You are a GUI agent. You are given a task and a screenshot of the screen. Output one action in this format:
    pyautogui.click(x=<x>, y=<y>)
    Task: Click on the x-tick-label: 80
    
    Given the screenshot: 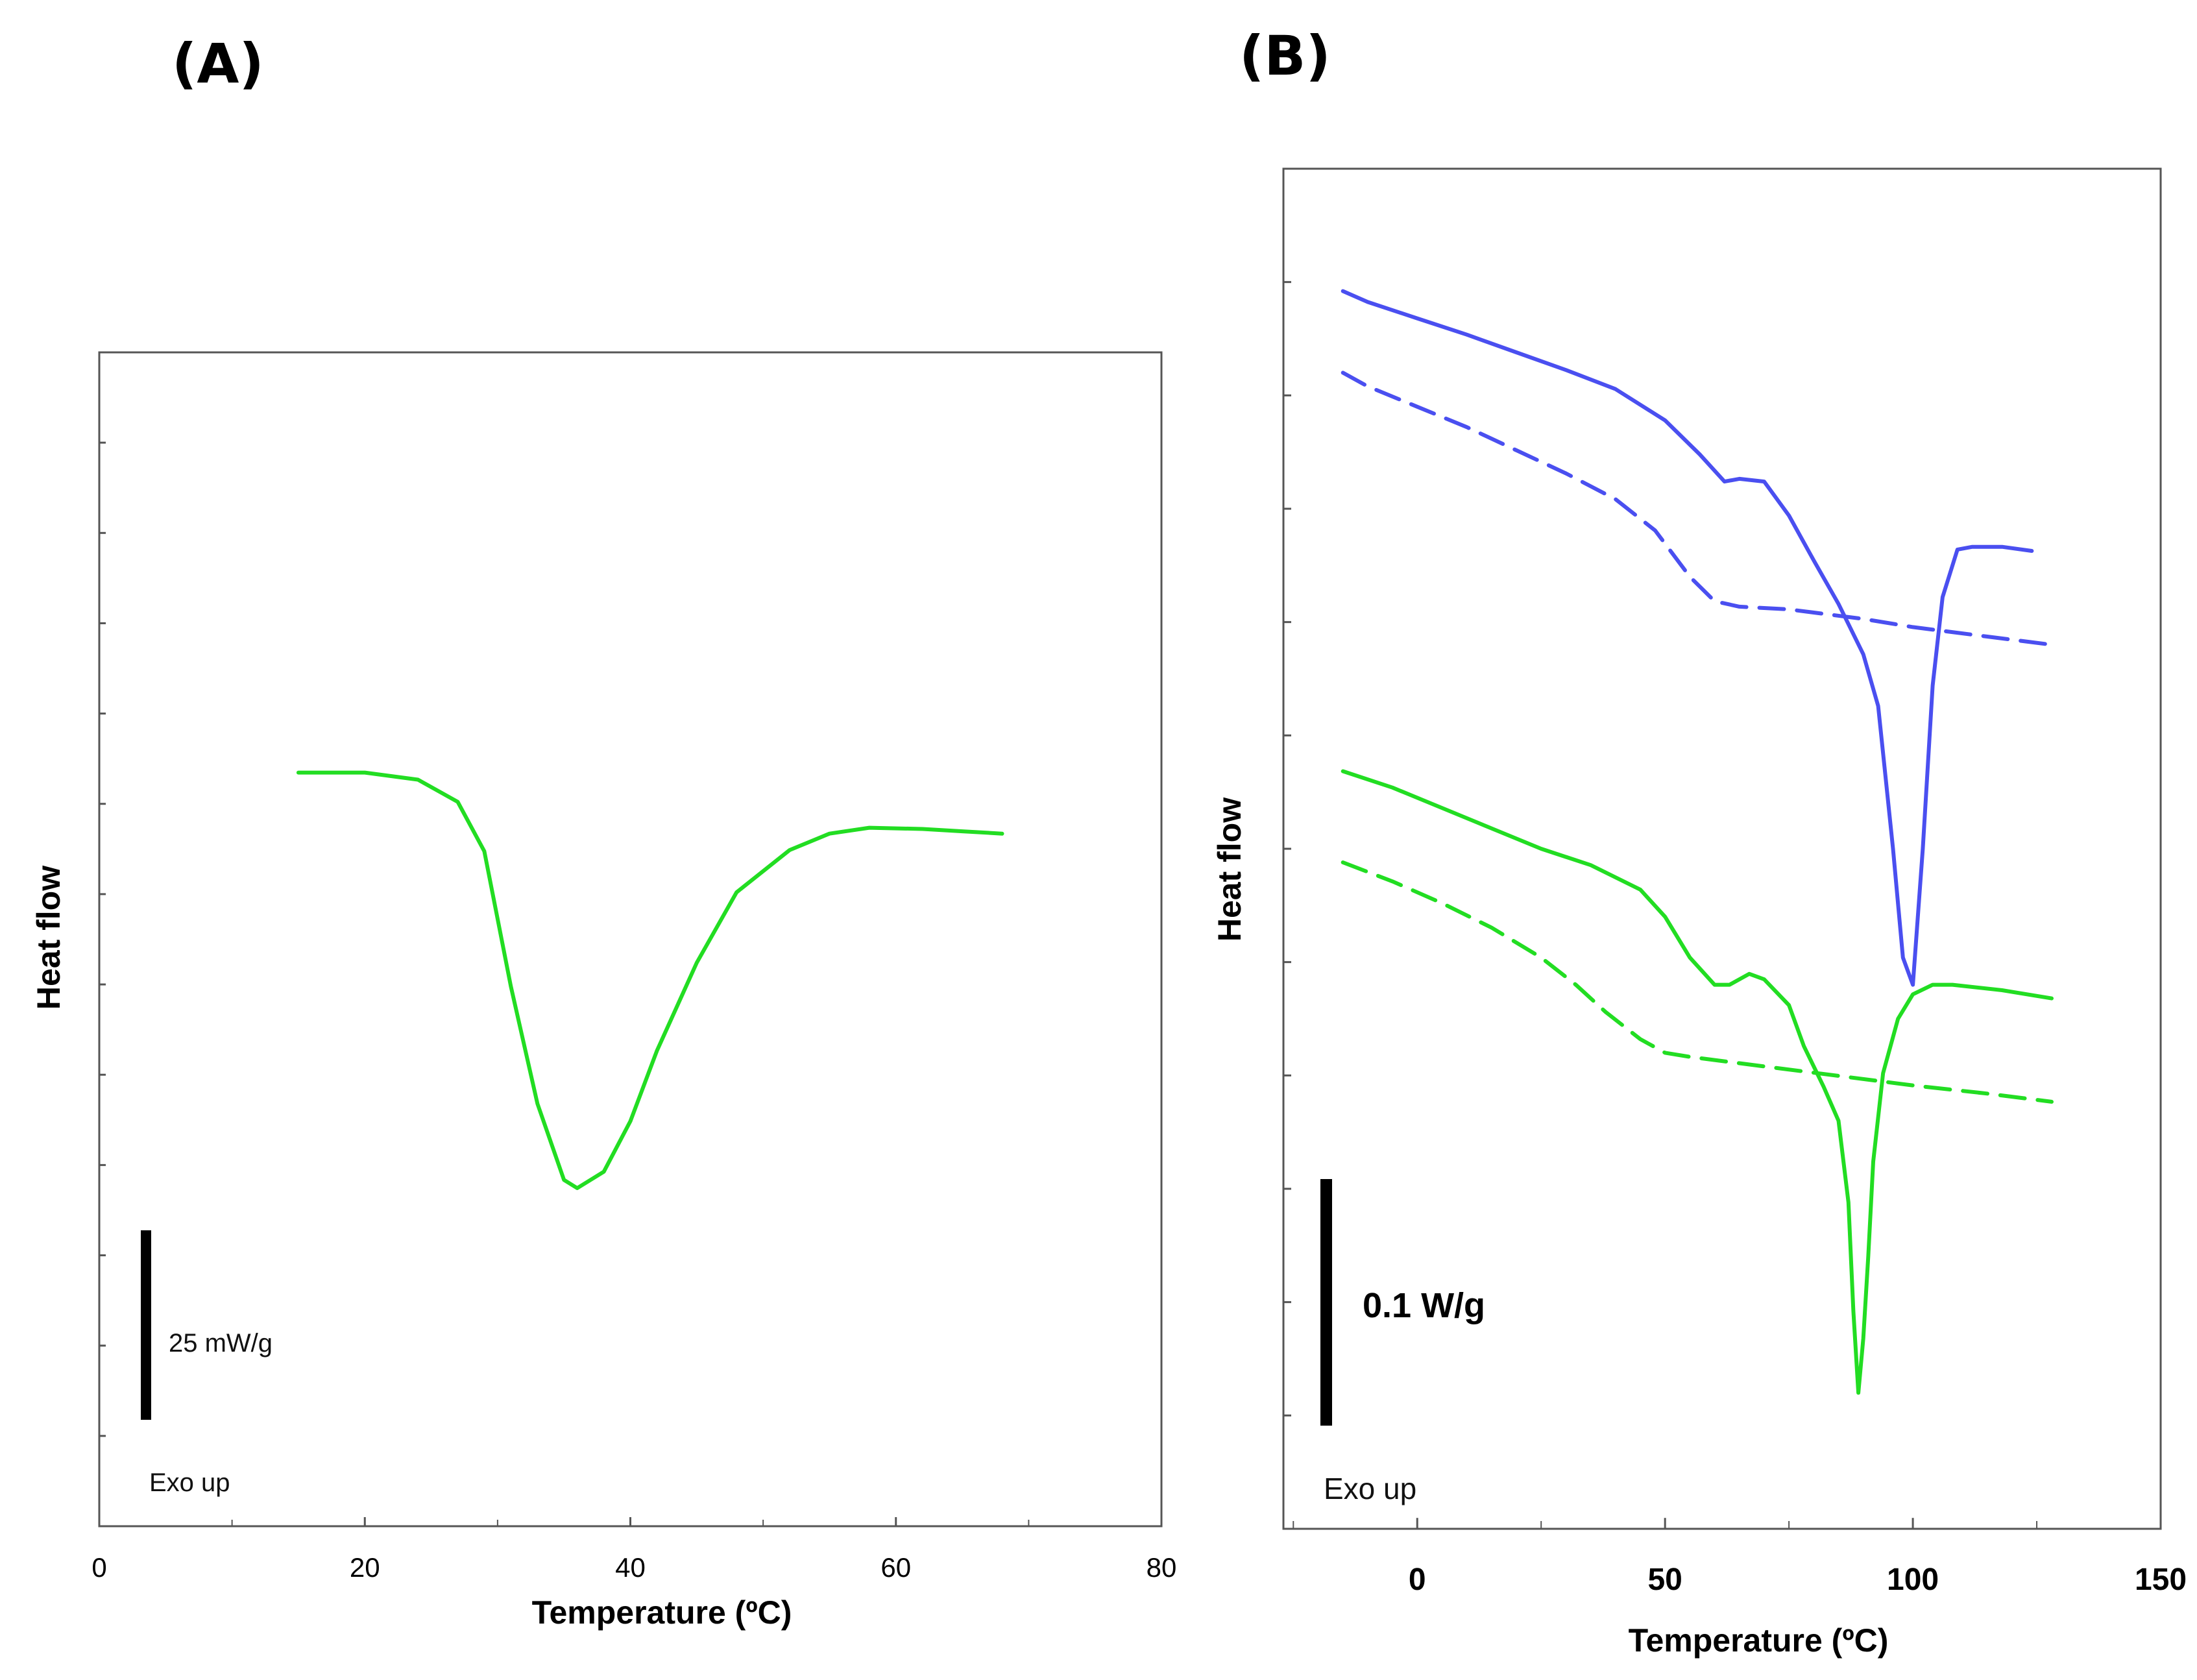 What is the action you would take?
    pyautogui.click(x=1162, y=1567)
    